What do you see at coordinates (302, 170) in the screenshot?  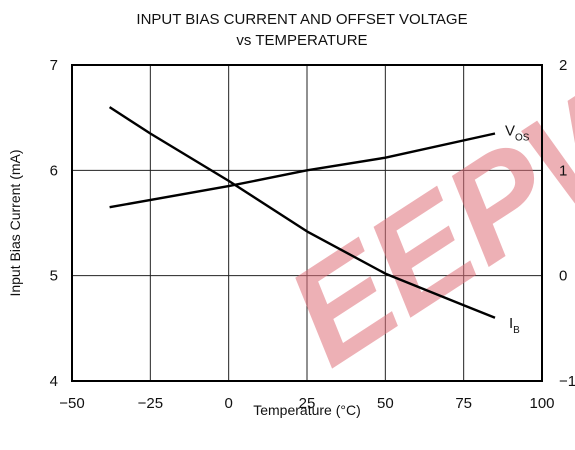 I see `series-line-vos` at bounding box center [302, 170].